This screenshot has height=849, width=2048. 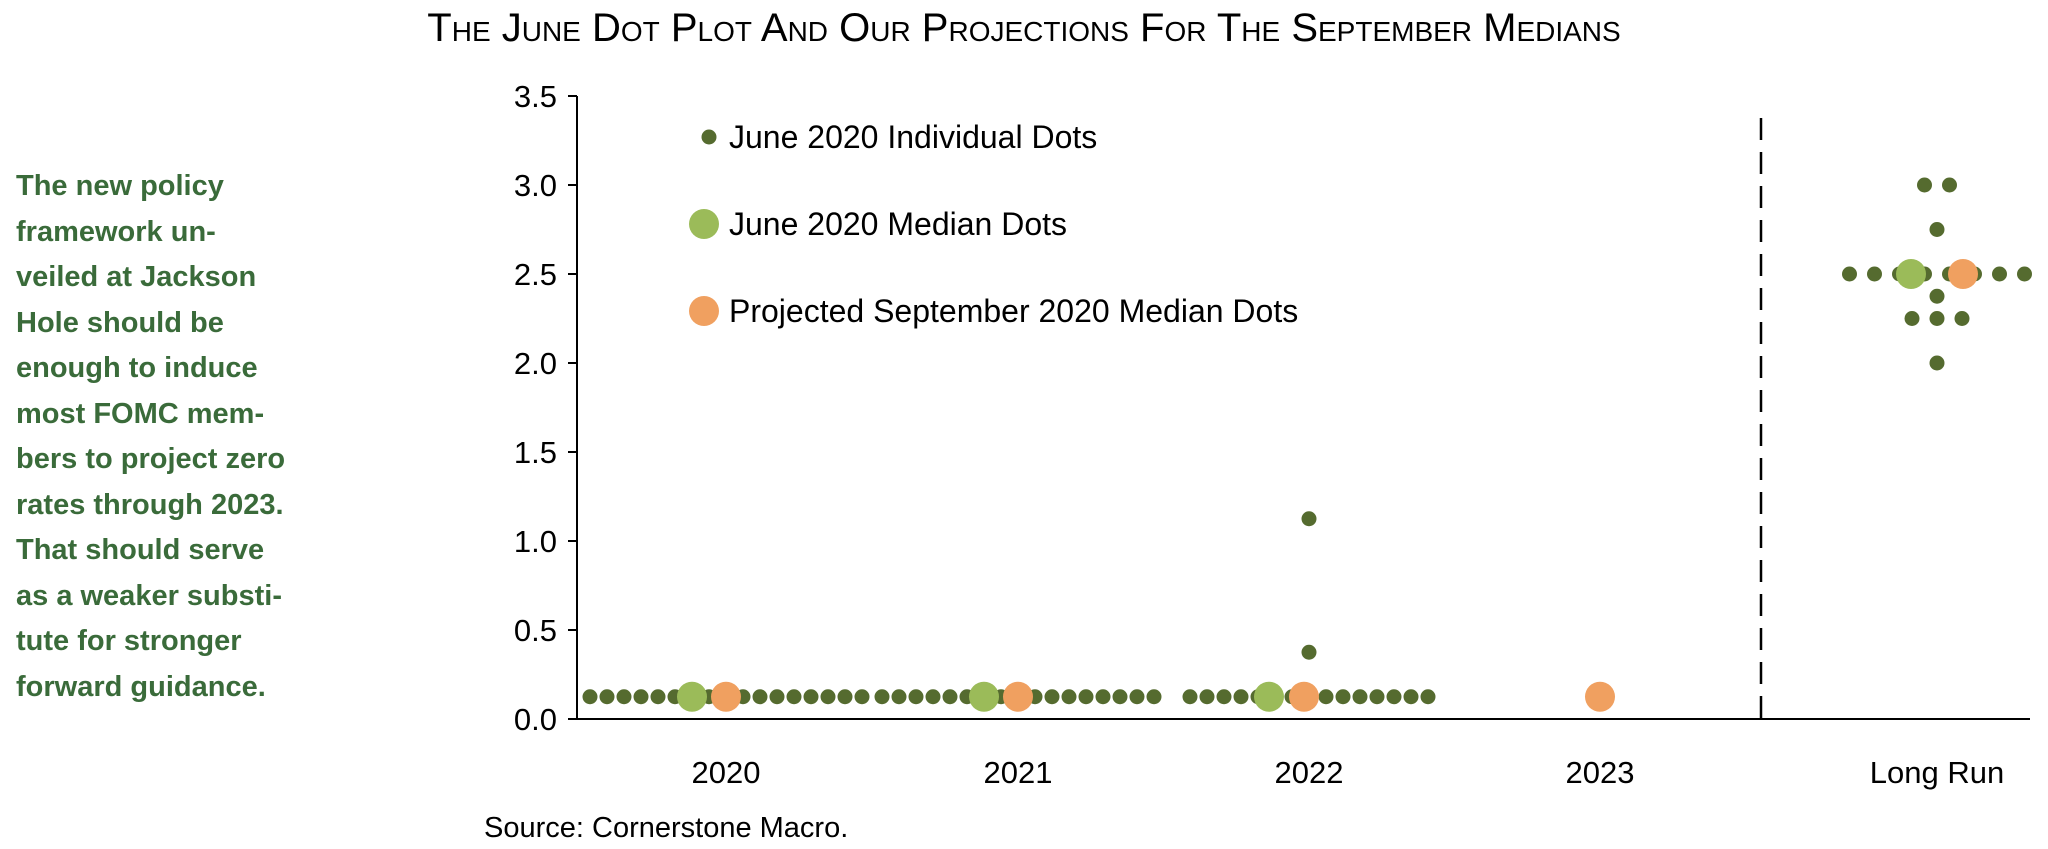 What do you see at coordinates (535, 96) in the screenshot?
I see `y-tick-label: 3.5` at bounding box center [535, 96].